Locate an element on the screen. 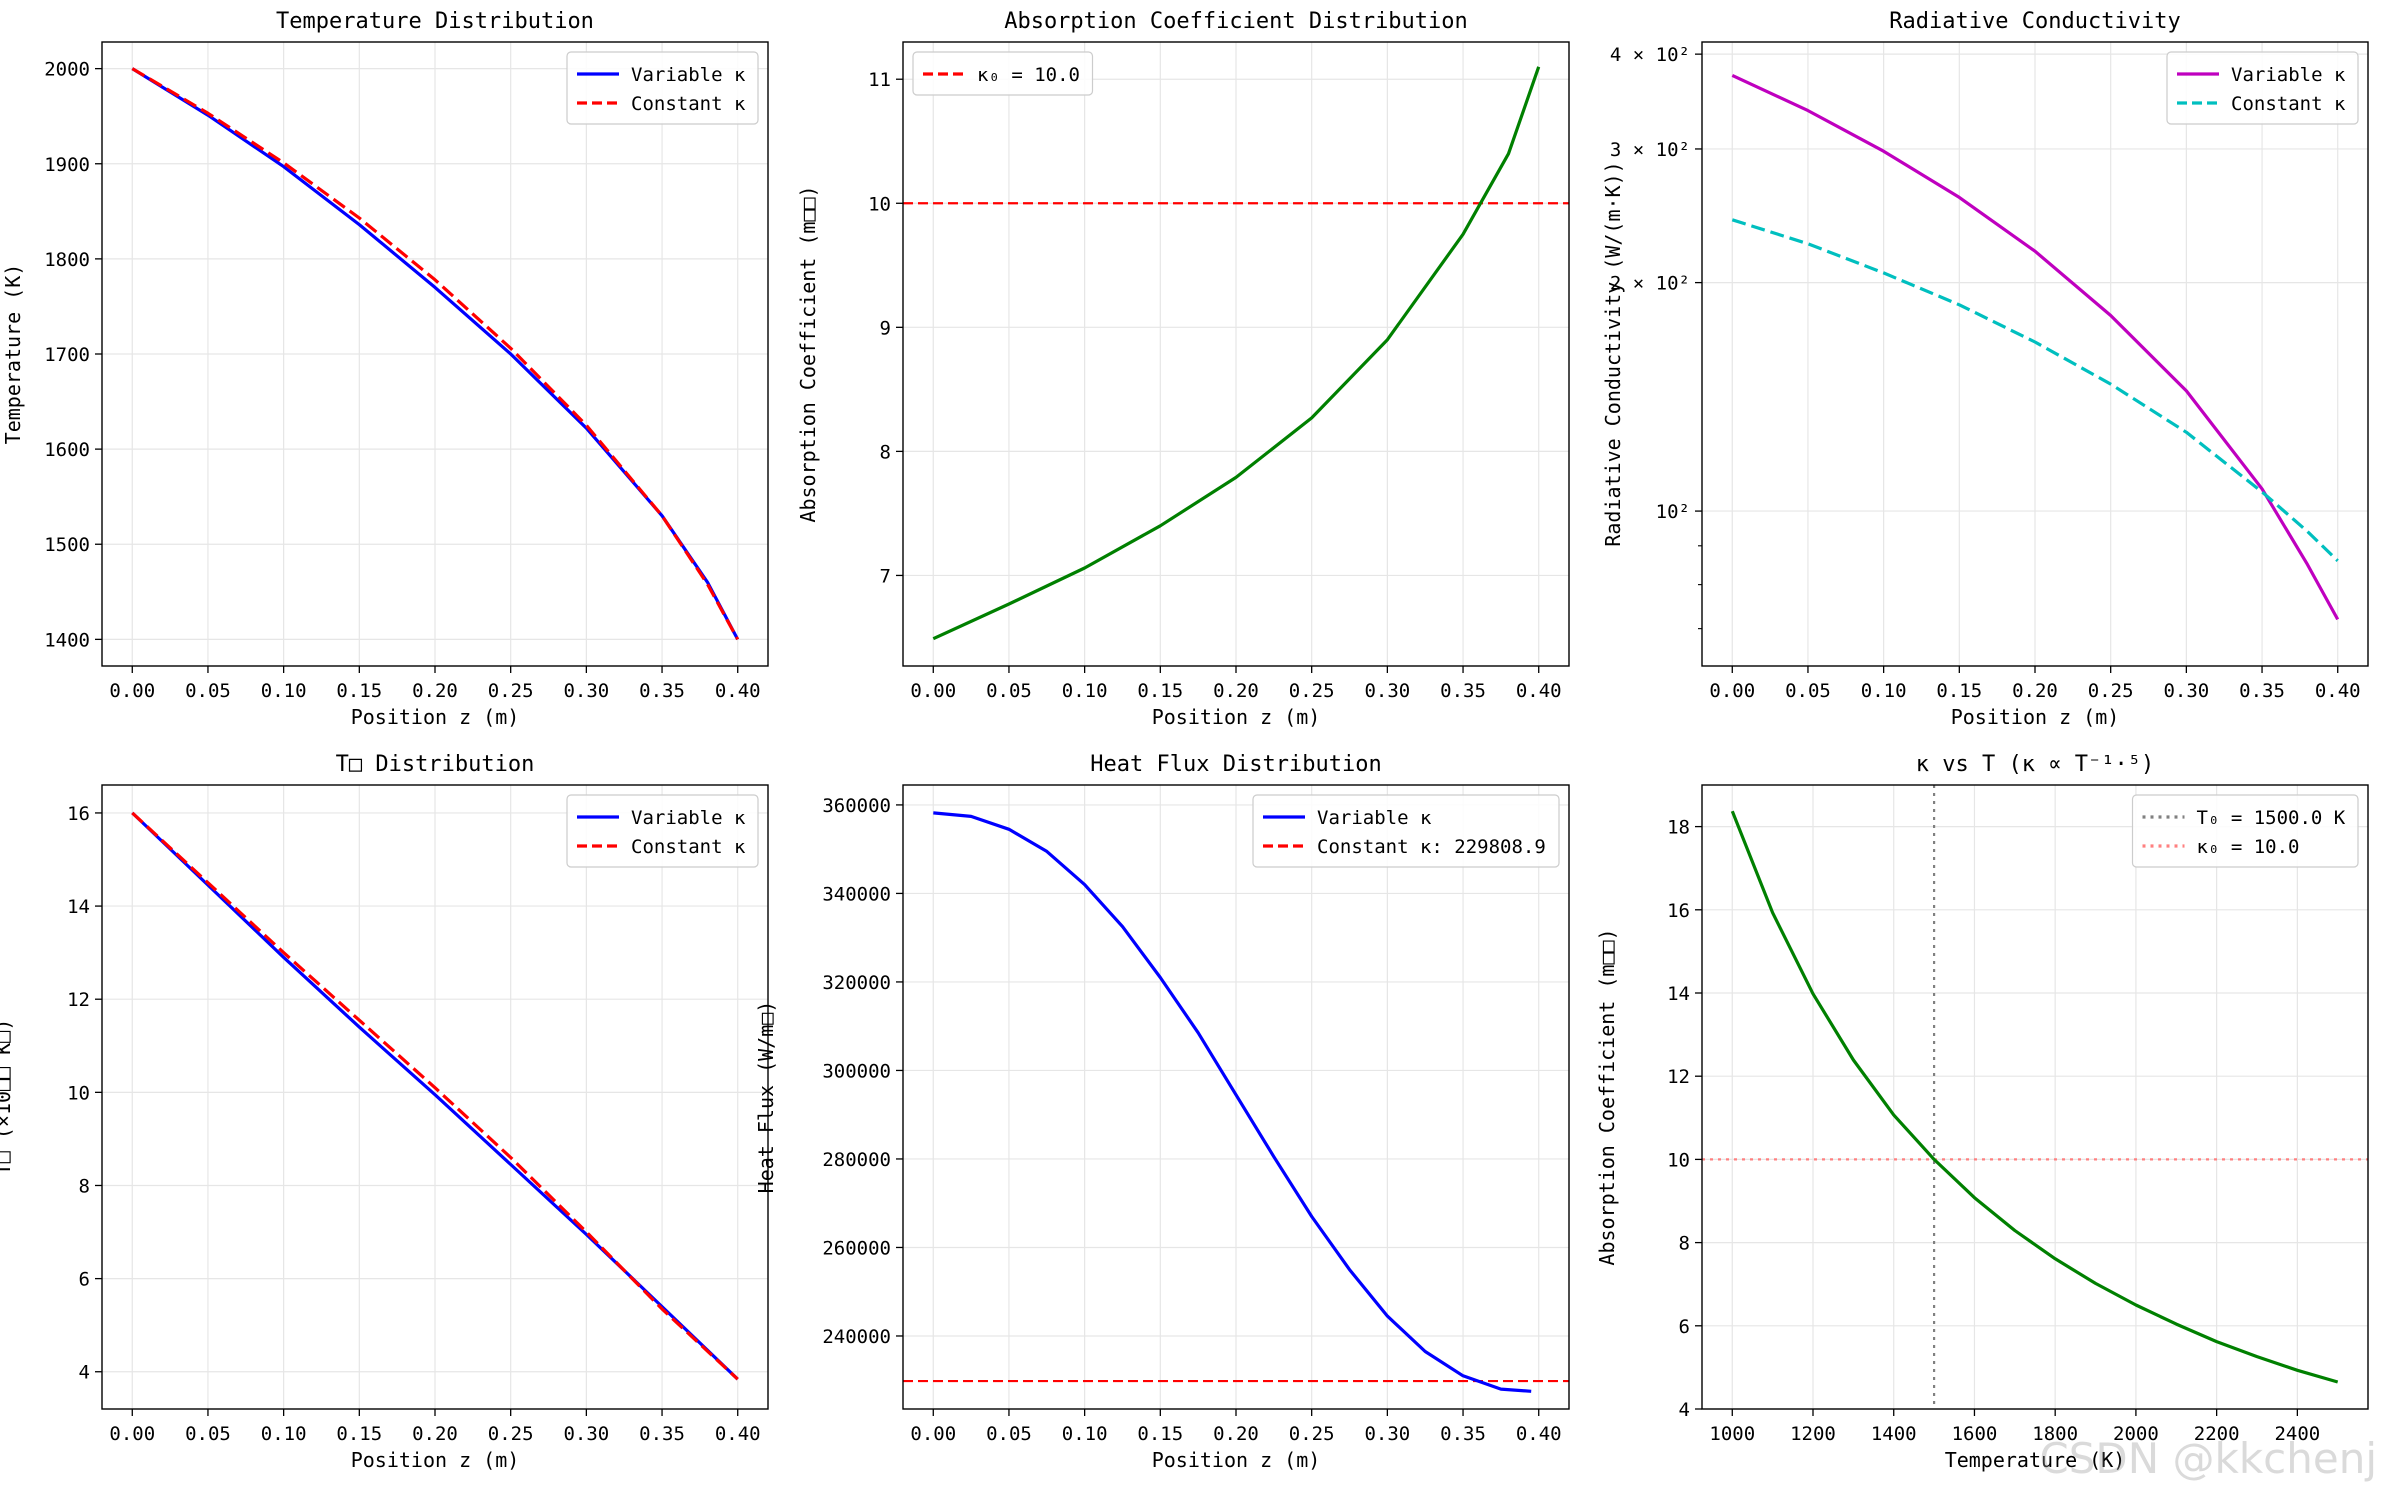  legend-label: Constant κ: 229808.9 is located at coordinates (1431, 847).